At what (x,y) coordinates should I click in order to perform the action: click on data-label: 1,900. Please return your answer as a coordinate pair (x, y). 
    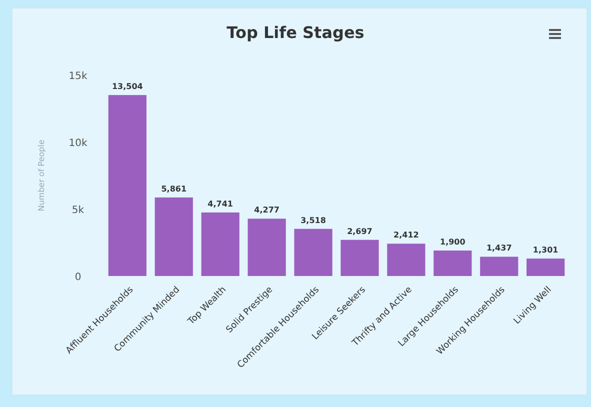
    Looking at the image, I should click on (453, 242).